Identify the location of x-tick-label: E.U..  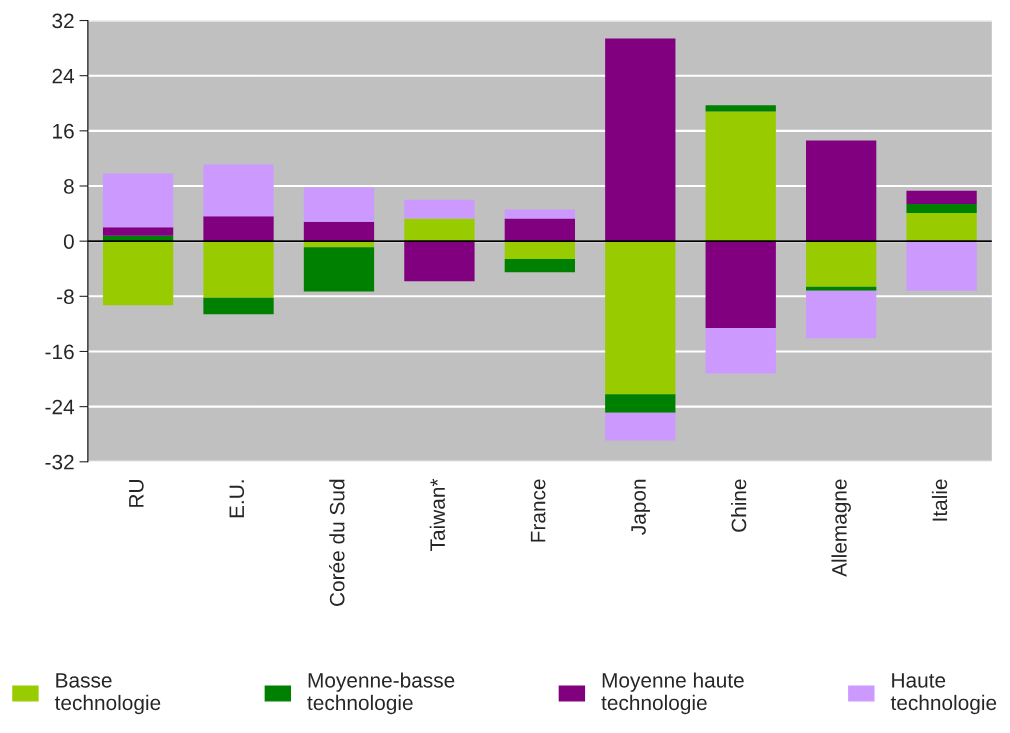
(237, 499).